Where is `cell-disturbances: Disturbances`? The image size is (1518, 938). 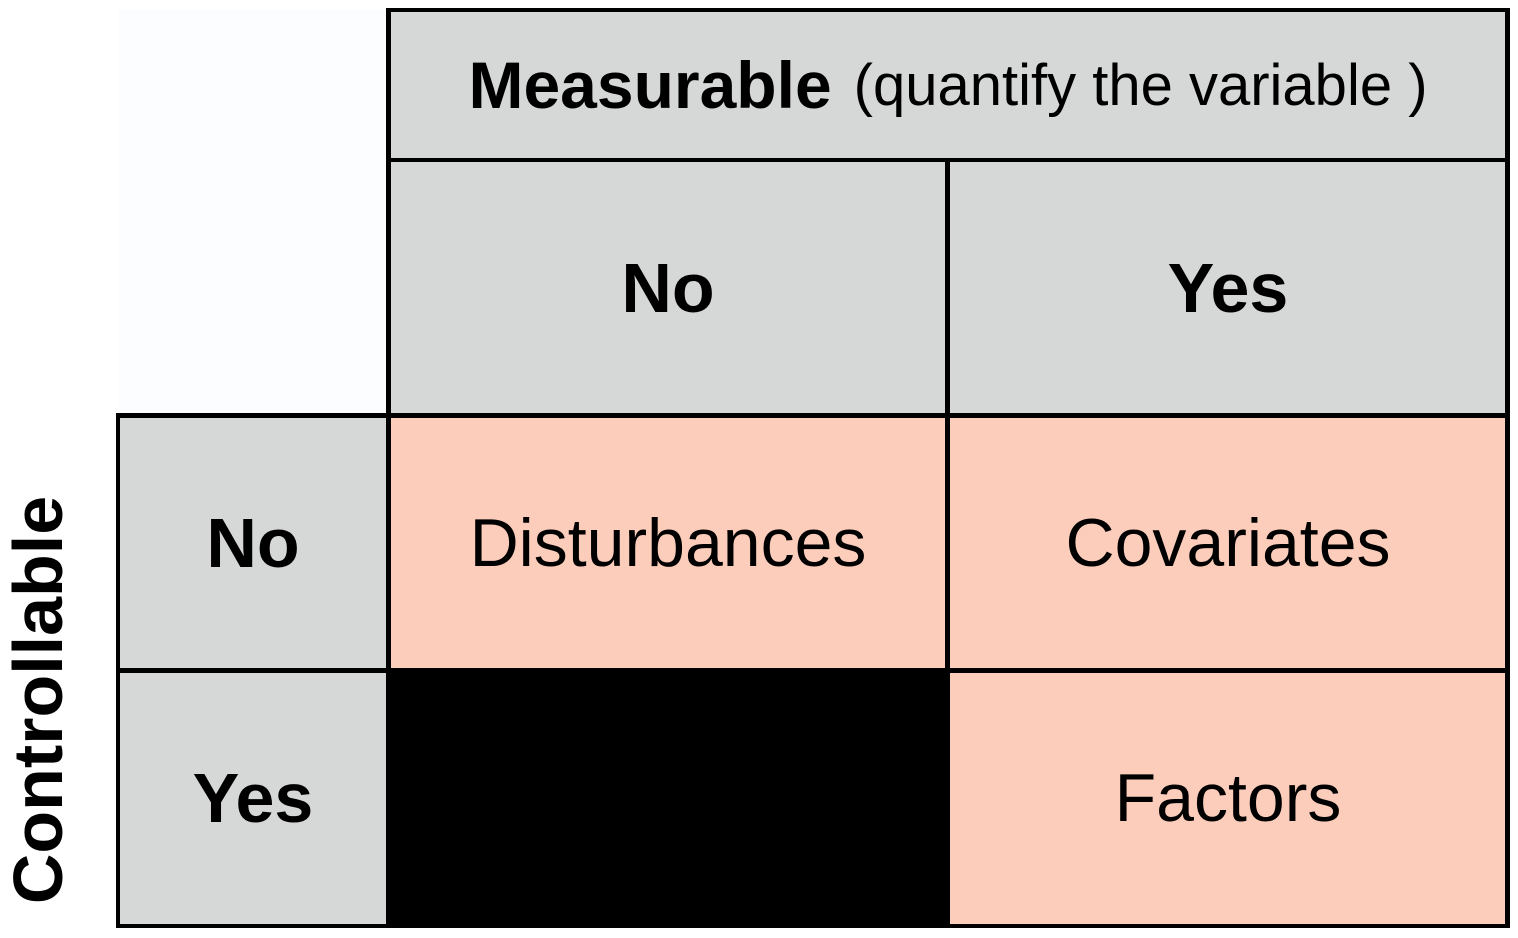
cell-disturbances: Disturbances is located at coordinates (668, 543).